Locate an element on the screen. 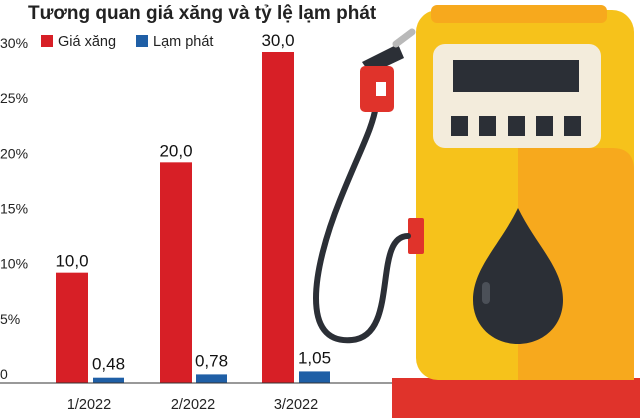 This screenshot has height=418, width=640. legend-label-inflation: Lạm phát is located at coordinates (183, 42).